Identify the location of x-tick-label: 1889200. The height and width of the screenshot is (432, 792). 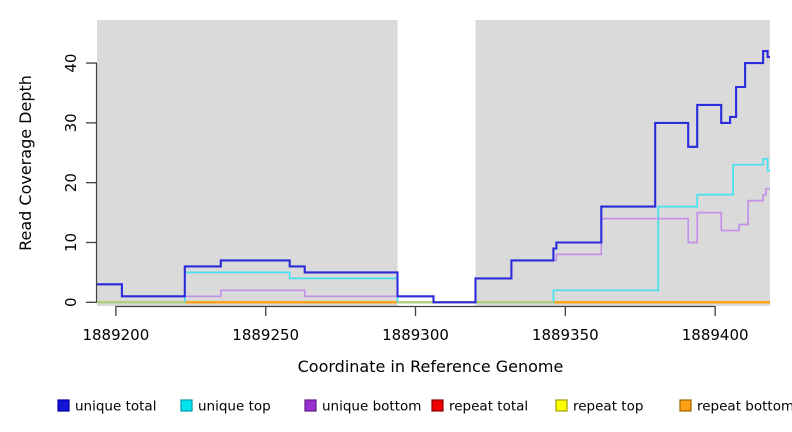
(115, 335).